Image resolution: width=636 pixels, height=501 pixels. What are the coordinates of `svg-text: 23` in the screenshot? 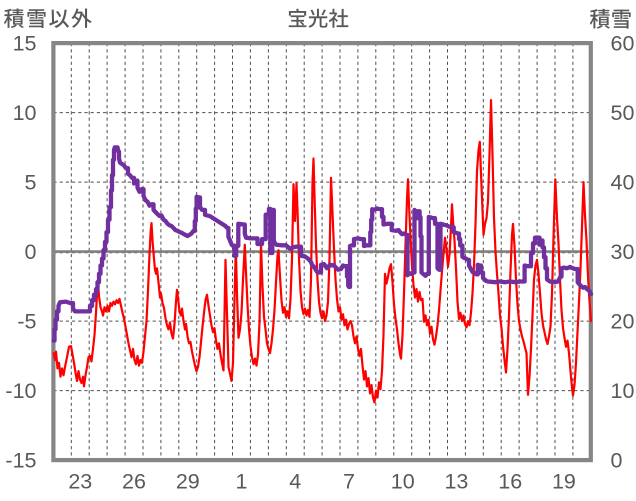 It's located at (80, 482).